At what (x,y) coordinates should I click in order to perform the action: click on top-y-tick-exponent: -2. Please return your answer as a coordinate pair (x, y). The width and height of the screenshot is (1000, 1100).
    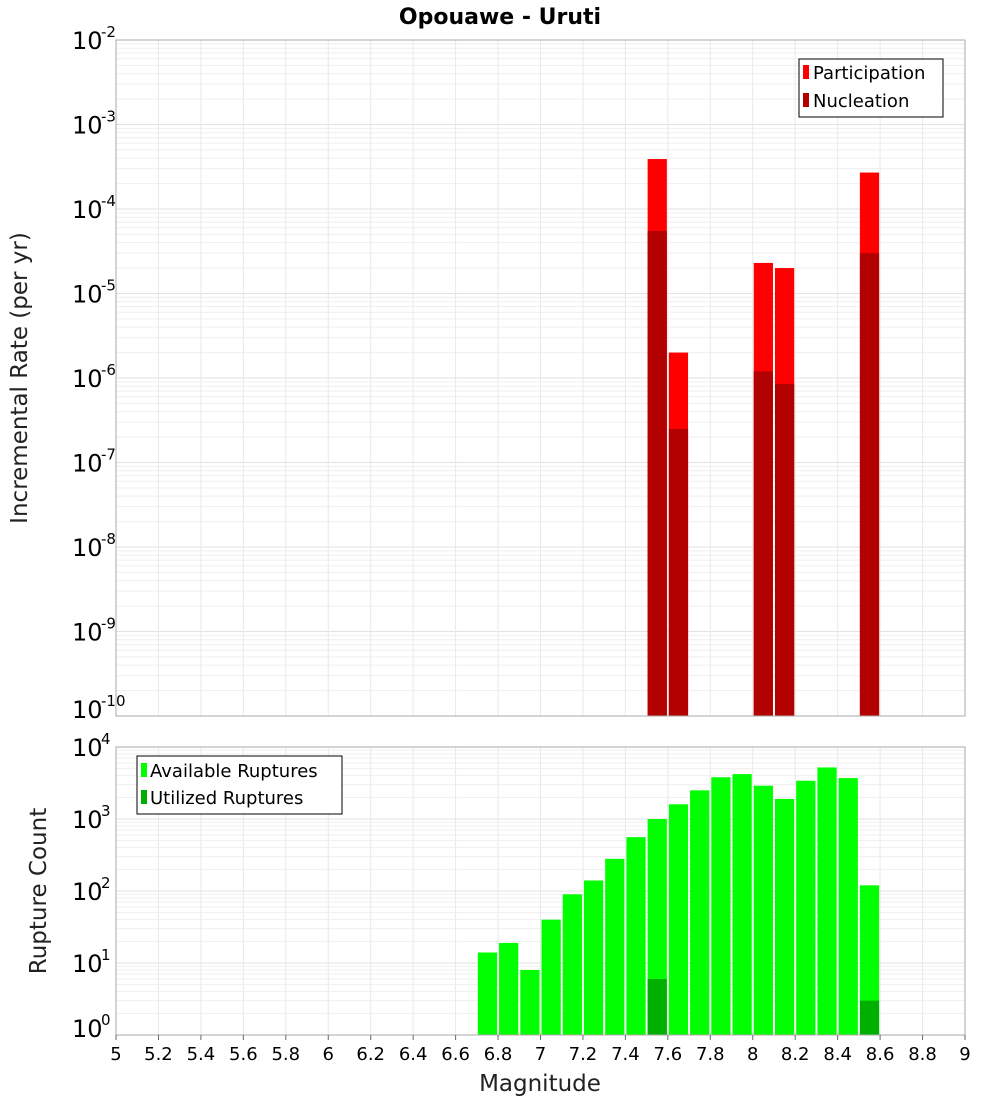
    Looking at the image, I should click on (108, 32).